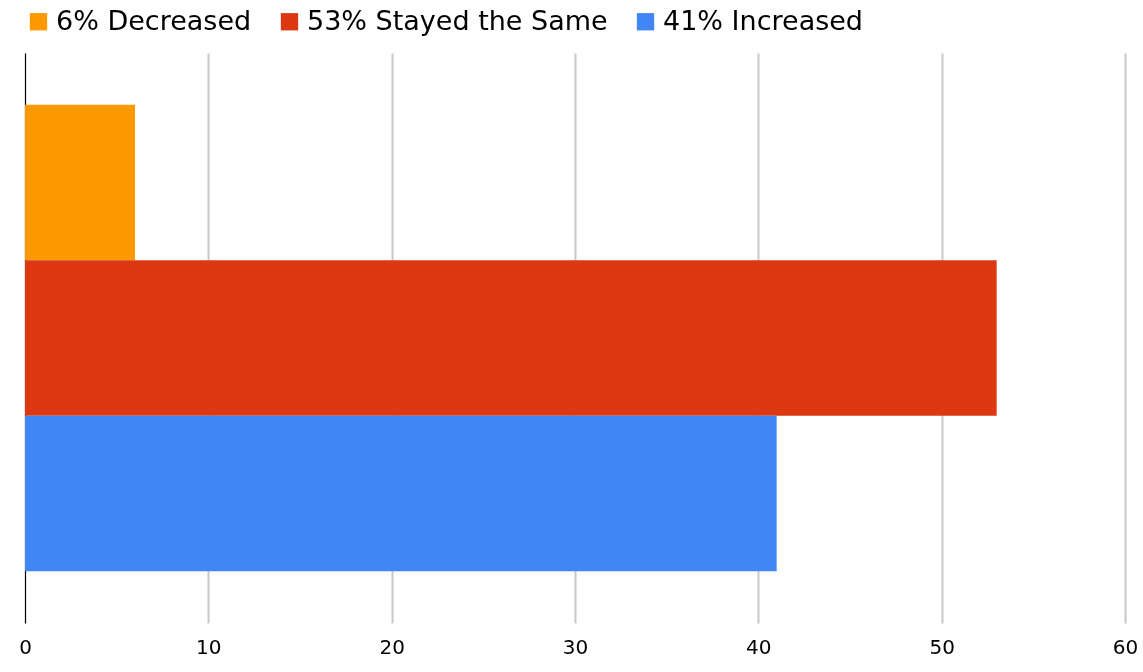 Image resolution: width=1143 pixels, height=672 pixels. Describe the element at coordinates (942, 646) in the screenshot. I see `x-tick-label: 50` at that location.